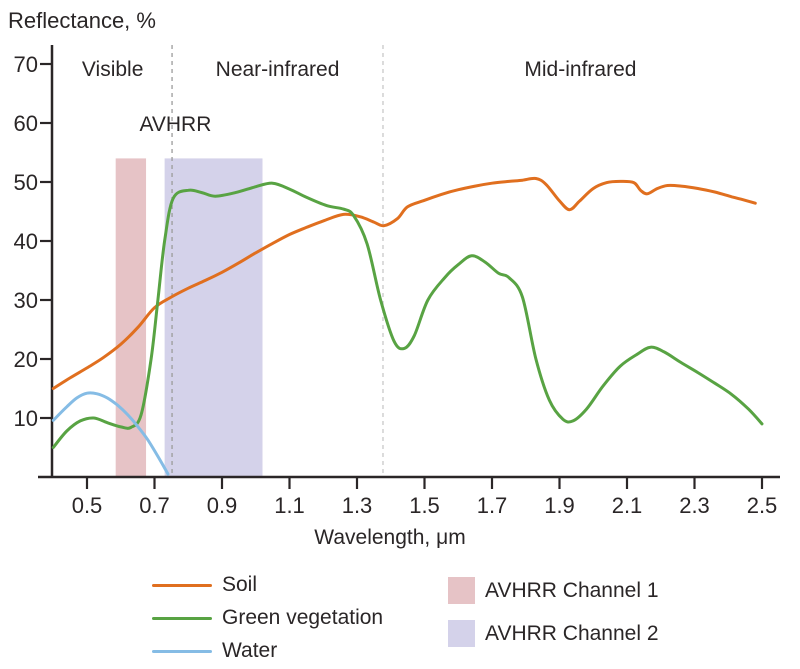 This screenshot has height=669, width=800. Describe the element at coordinates (240, 584) in the screenshot. I see `legend-label-soil: Soil` at that location.